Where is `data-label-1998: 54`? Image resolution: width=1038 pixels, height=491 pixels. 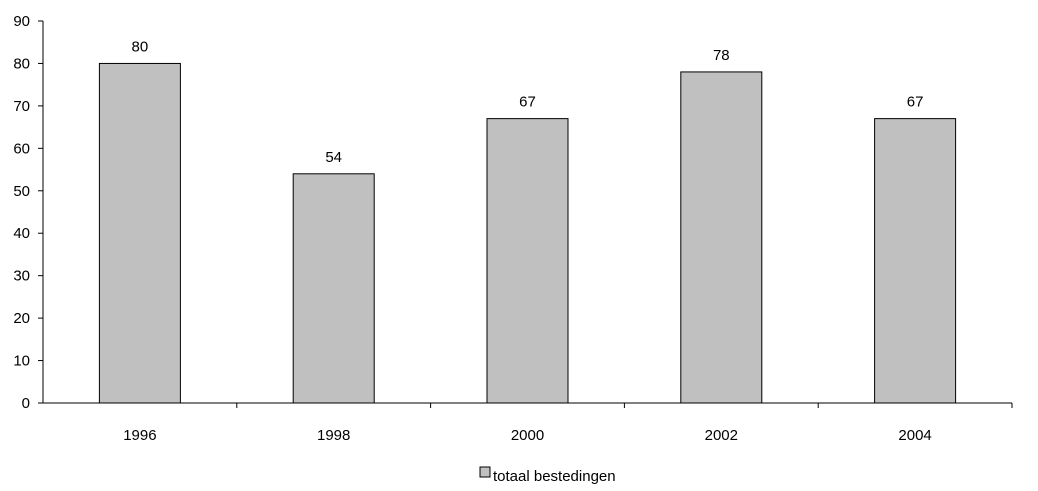 data-label-1998: 54 is located at coordinates (333, 157).